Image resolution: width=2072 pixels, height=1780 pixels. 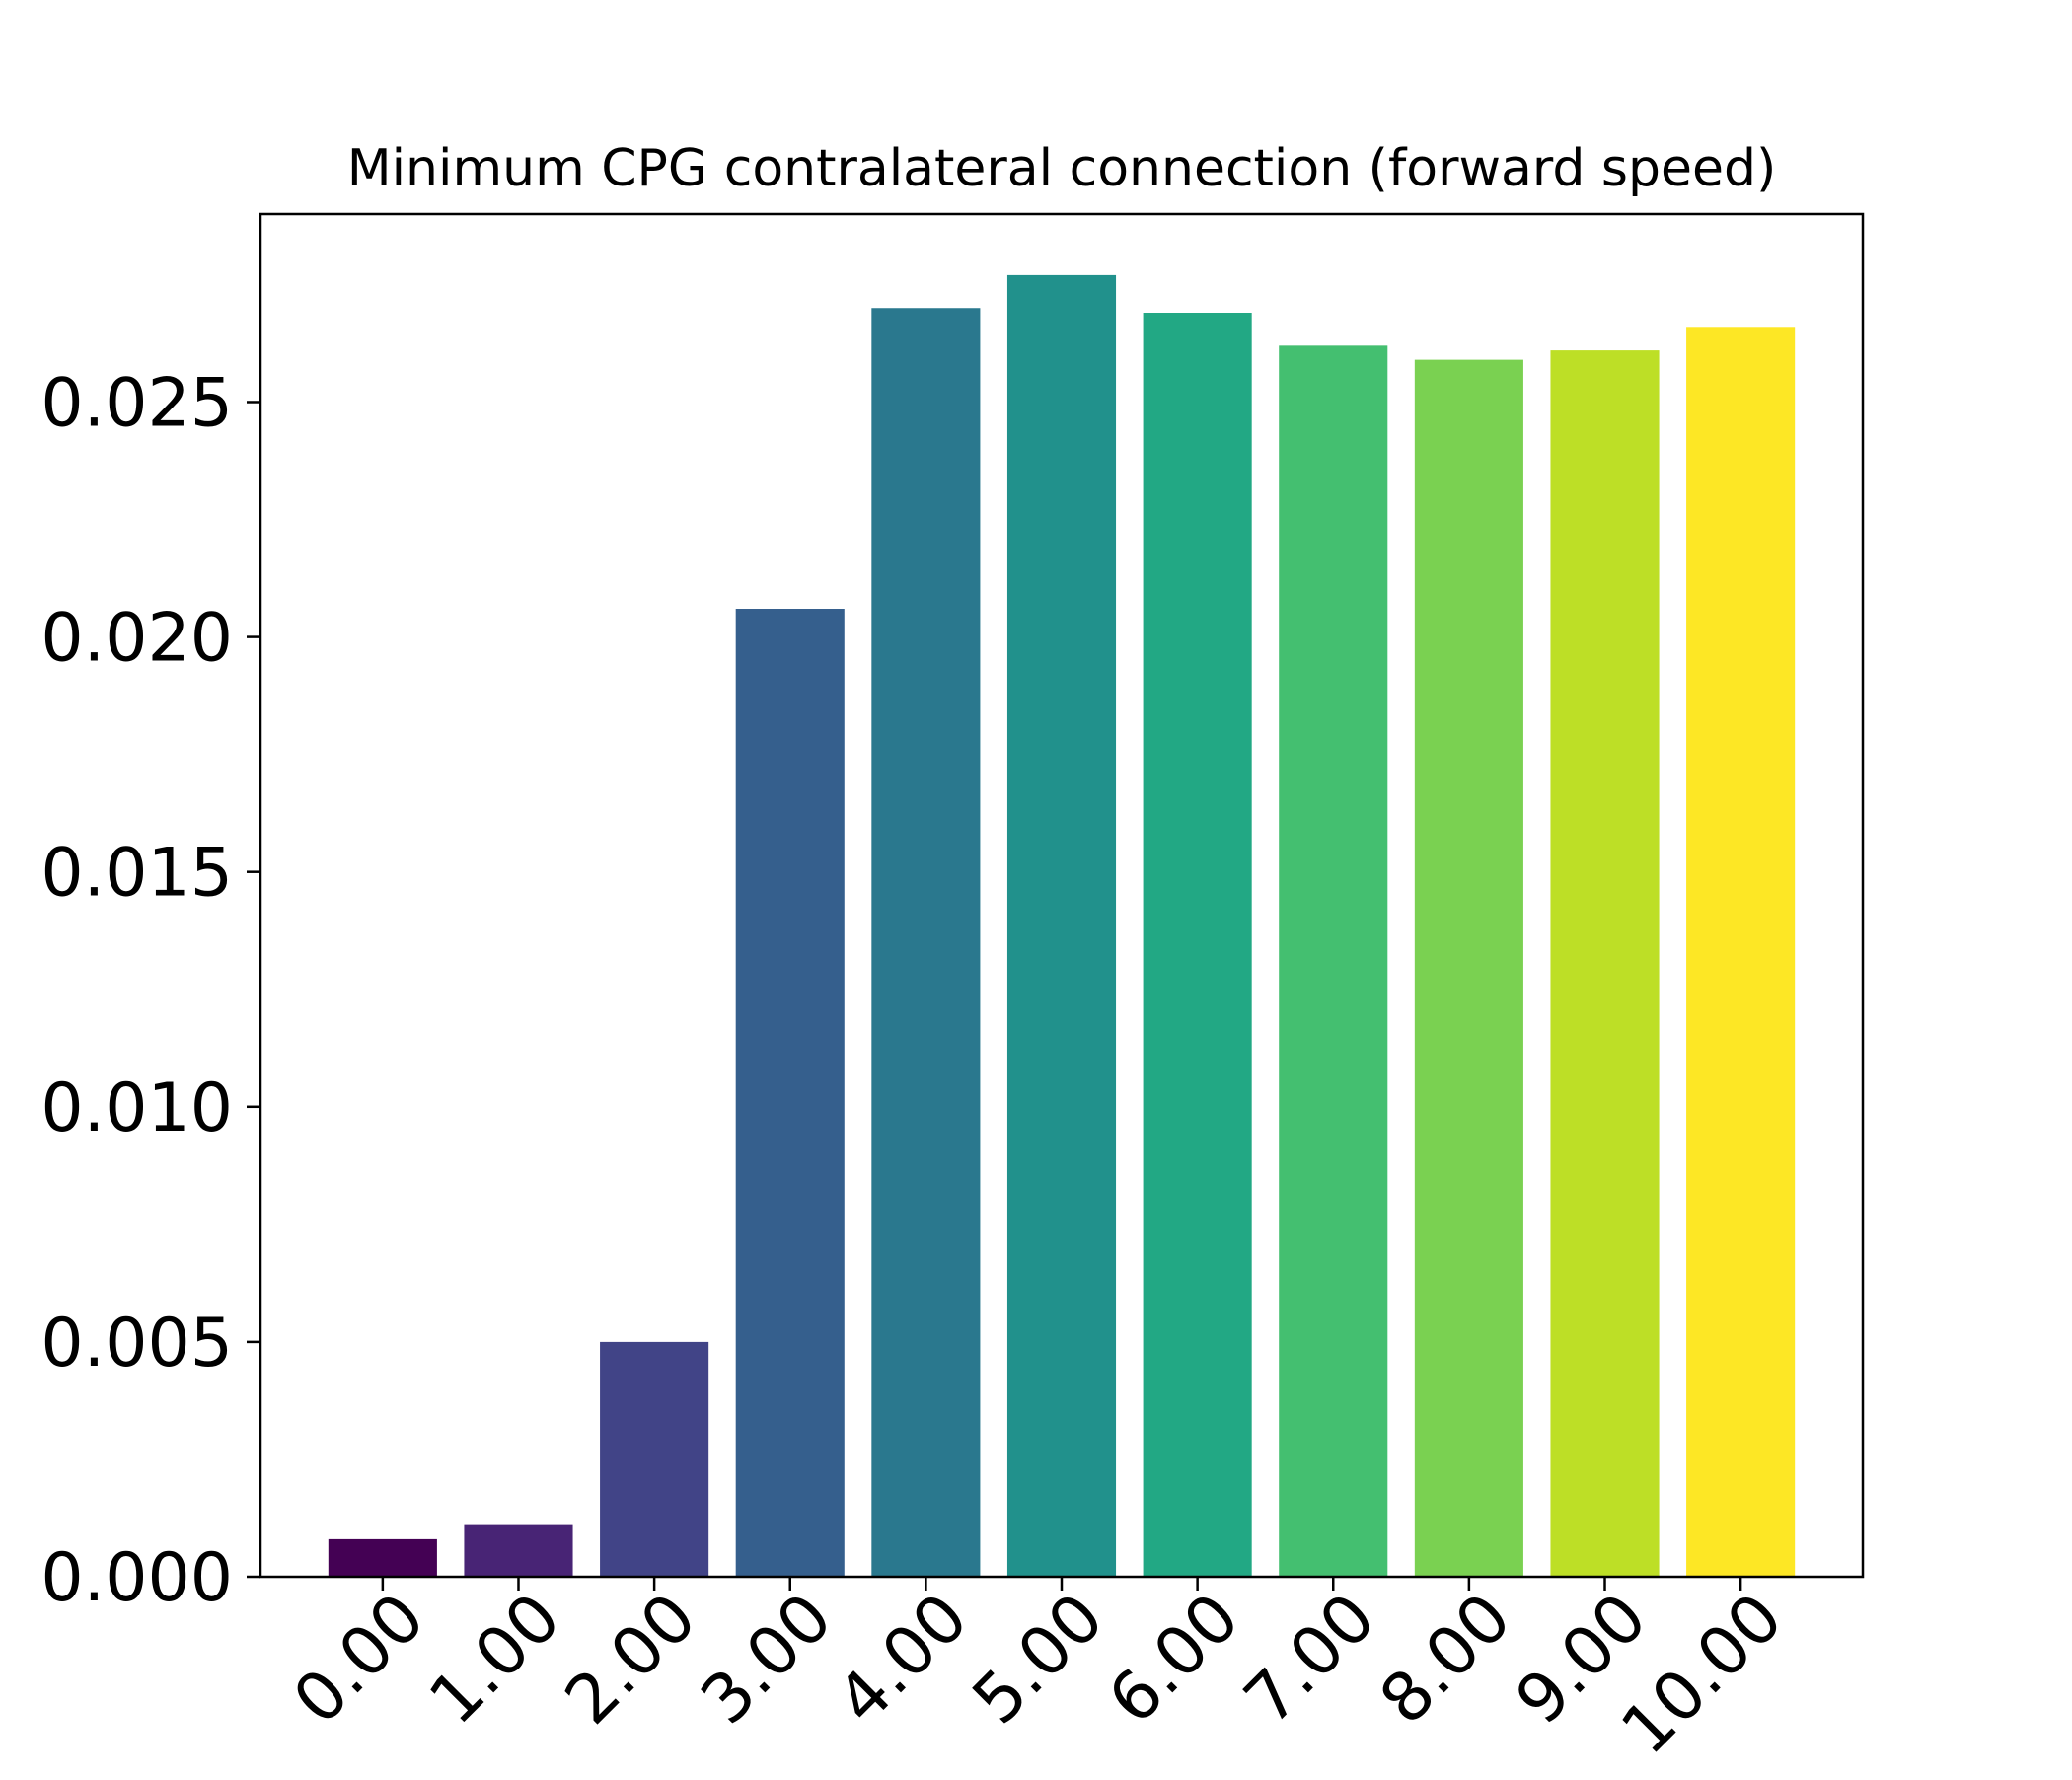 I want to click on bar-10.00, so click(x=1741, y=952).